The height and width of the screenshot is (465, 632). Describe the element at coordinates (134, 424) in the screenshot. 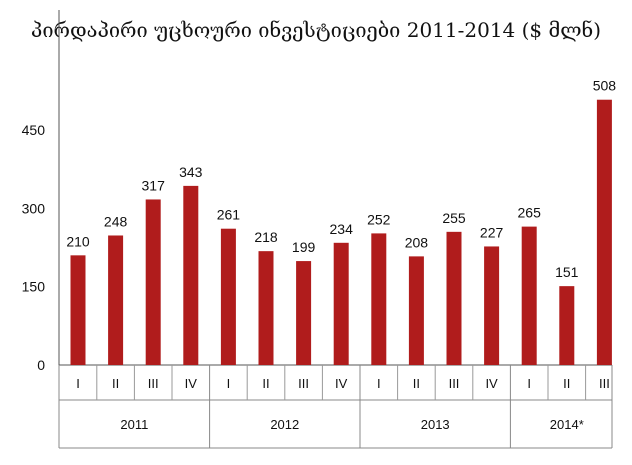

I see `group-label: 2011` at that location.